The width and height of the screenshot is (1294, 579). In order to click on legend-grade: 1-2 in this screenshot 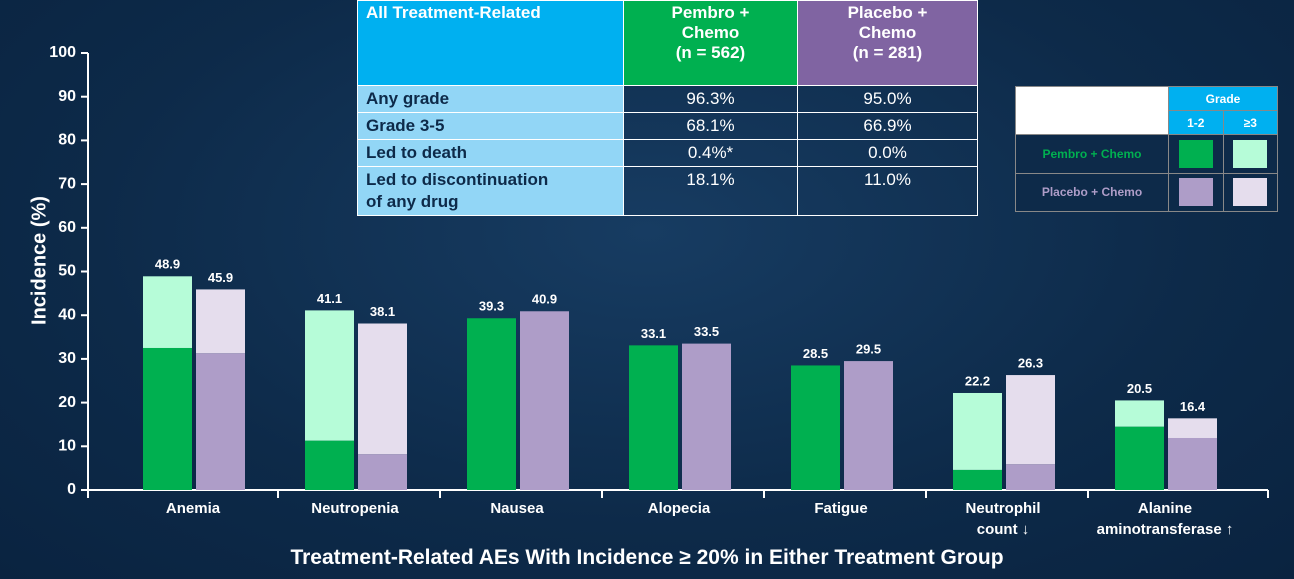, I will do `click(1196, 122)`.